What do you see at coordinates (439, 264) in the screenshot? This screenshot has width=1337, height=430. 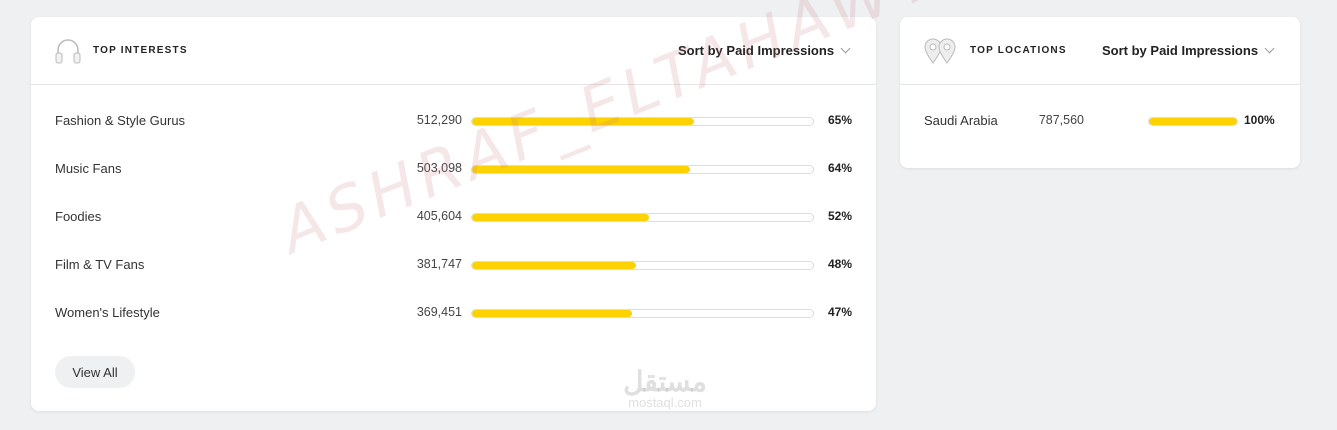 I see `item-value: 381,747` at bounding box center [439, 264].